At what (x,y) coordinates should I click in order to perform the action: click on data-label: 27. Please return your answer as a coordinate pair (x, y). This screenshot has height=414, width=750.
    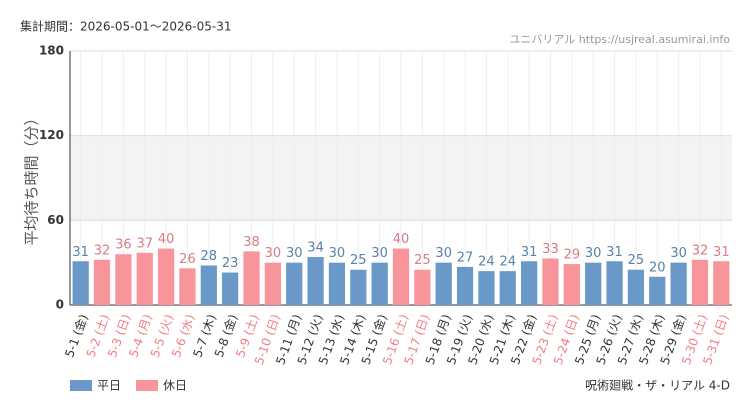
    Looking at the image, I should click on (465, 257).